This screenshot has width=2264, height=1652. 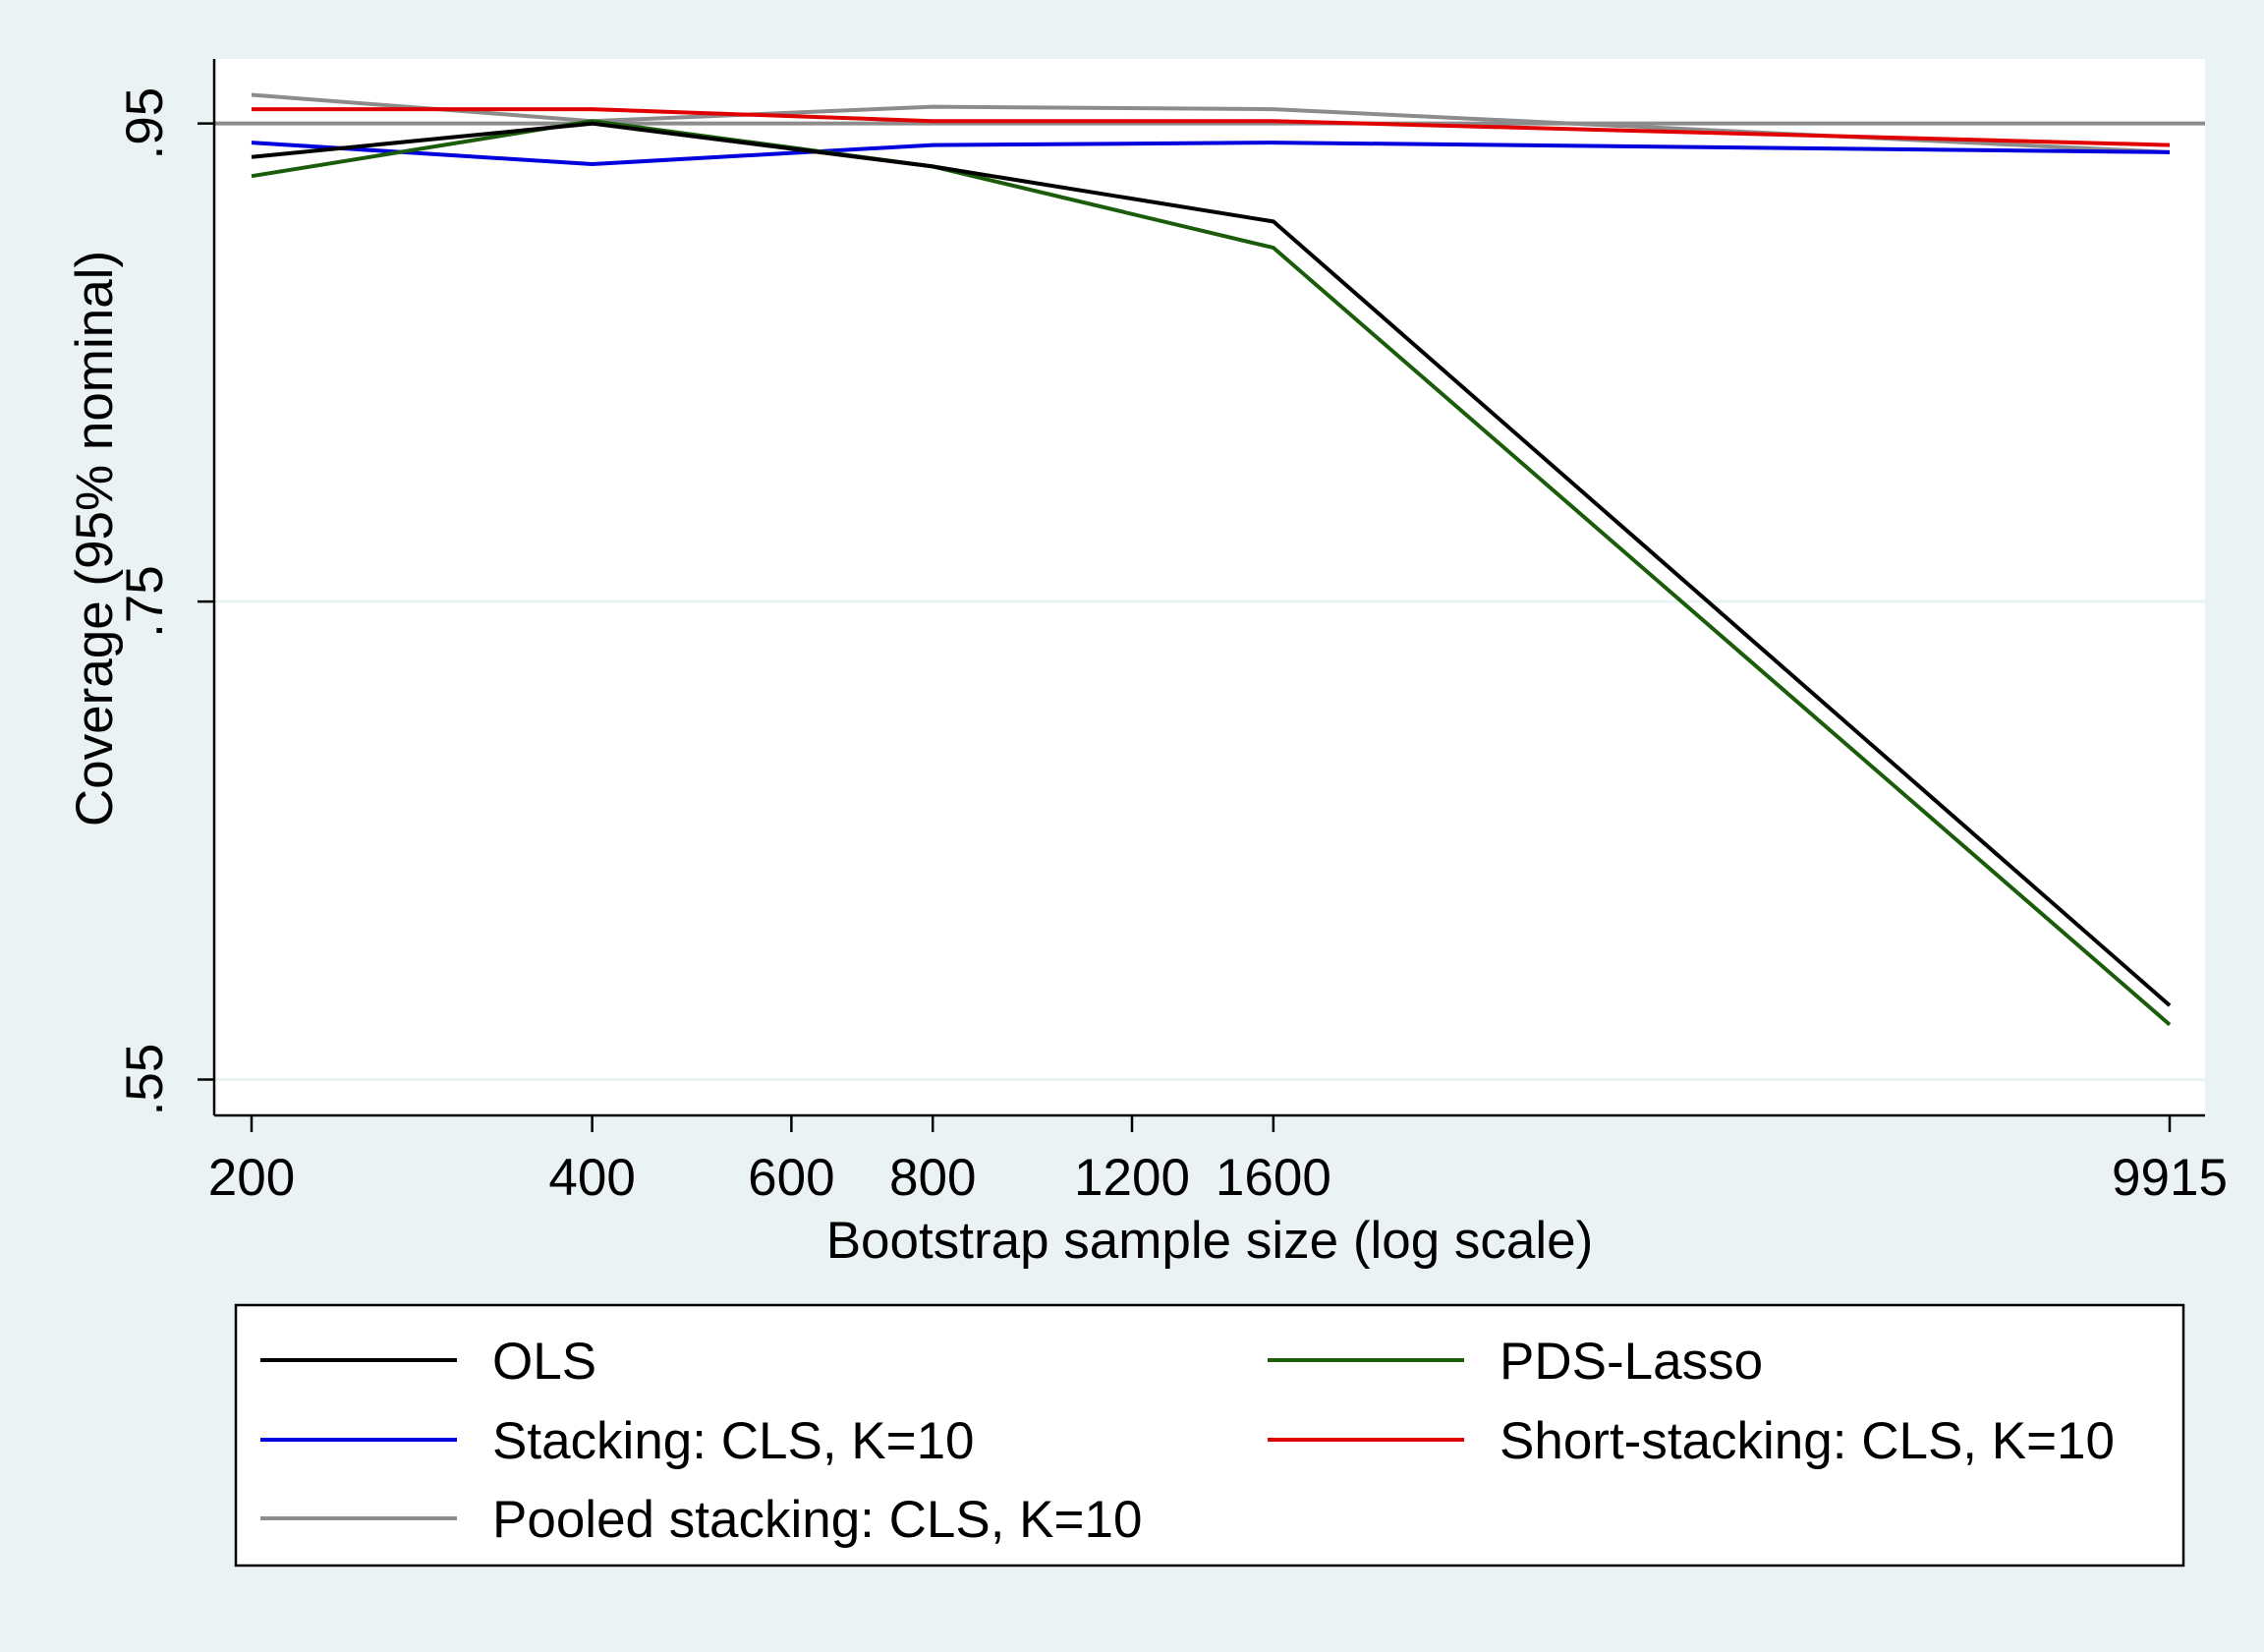 I want to click on x-tick-label: 400, so click(x=591, y=1178).